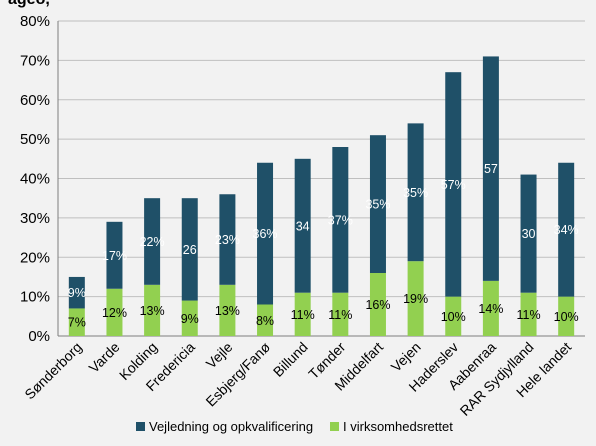  What do you see at coordinates (398, 426) in the screenshot?
I see `legend-label: I virksomhedsrettet` at bounding box center [398, 426].